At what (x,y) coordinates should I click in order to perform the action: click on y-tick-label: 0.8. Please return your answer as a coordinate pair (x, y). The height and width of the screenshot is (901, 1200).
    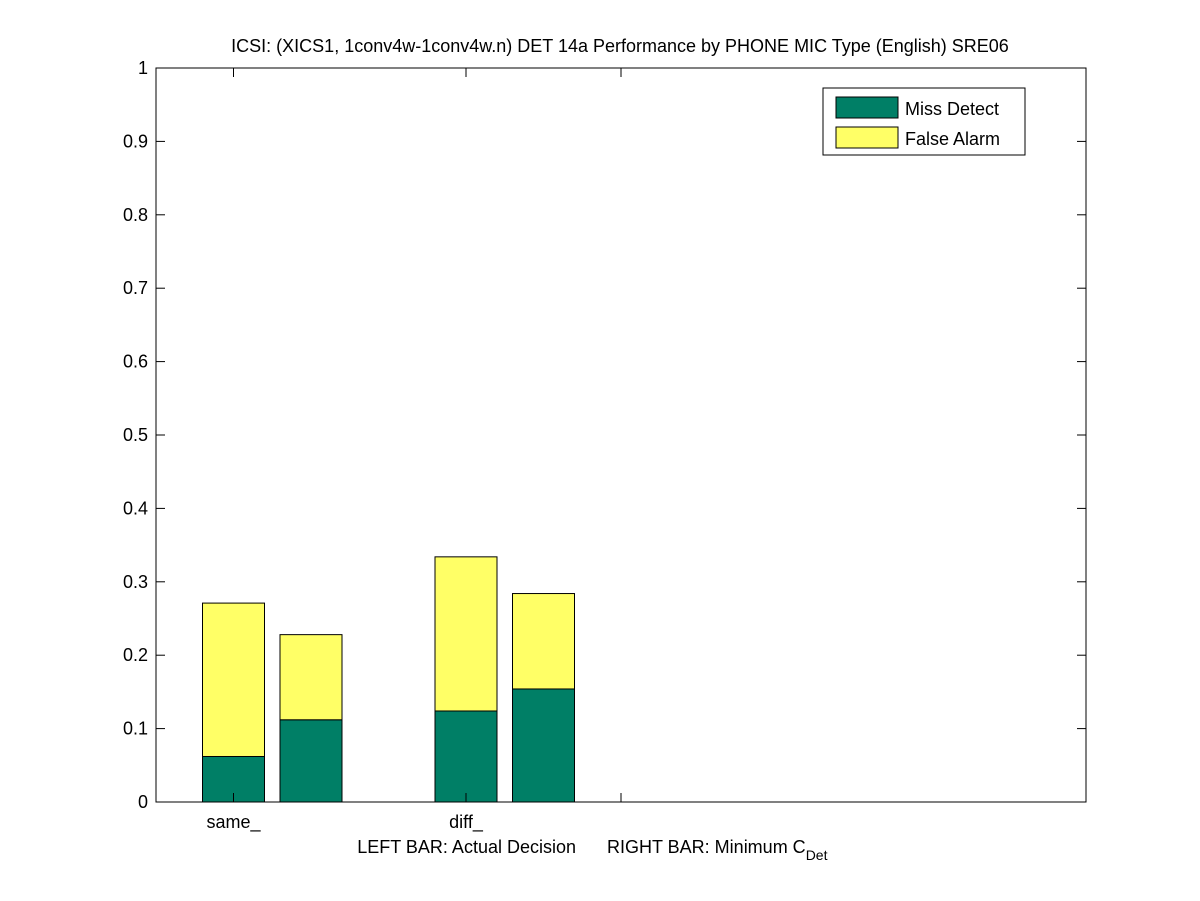
    Looking at the image, I should click on (135, 215).